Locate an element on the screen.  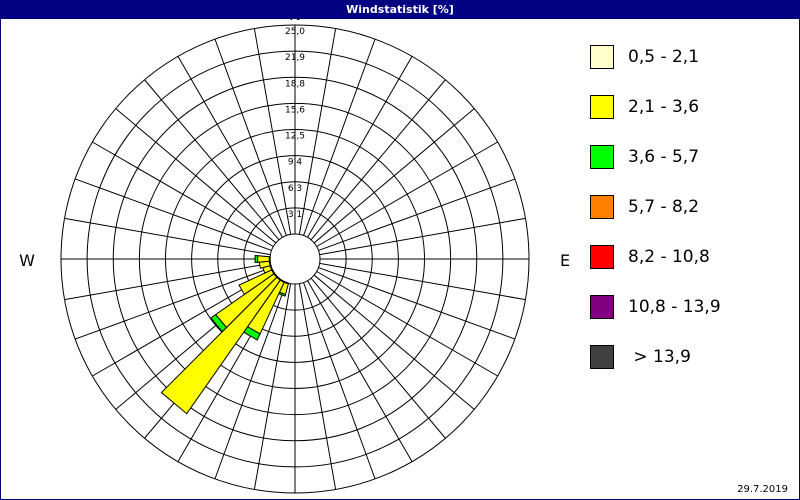
legend-label: 8,2 - 10,8 is located at coordinates (669, 257).